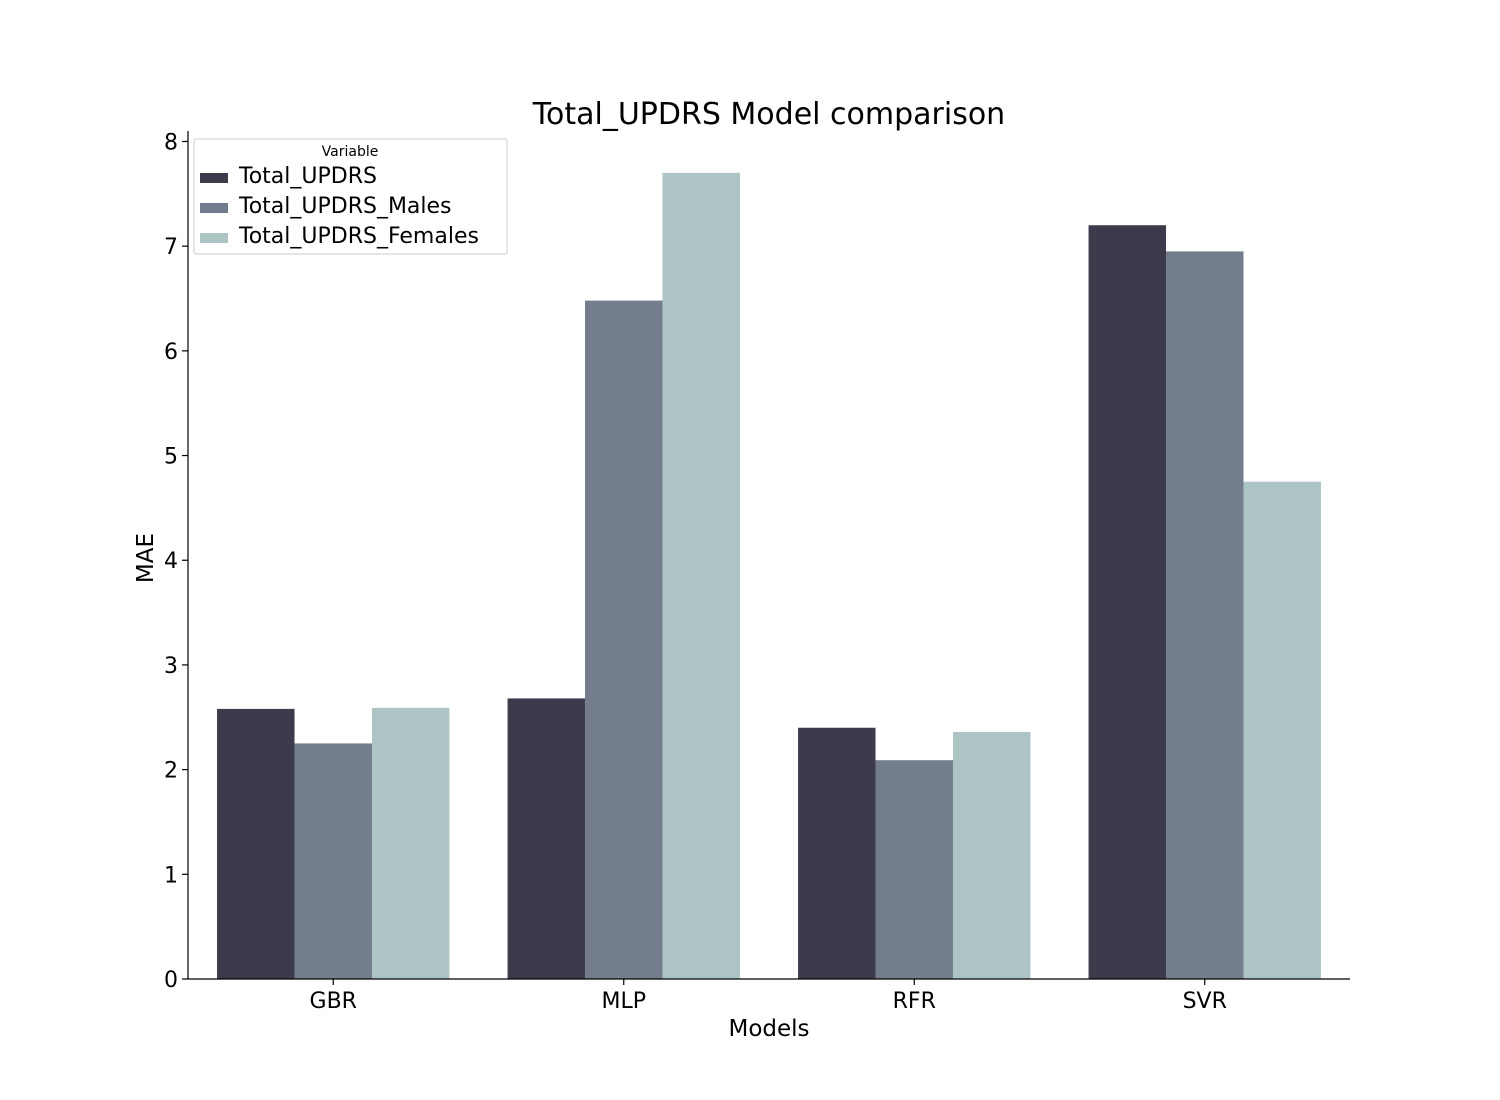  Describe the element at coordinates (171, 457) in the screenshot. I see `y-tick-label: 5` at that location.